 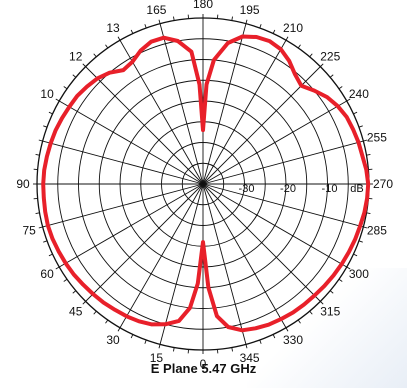 I want to click on angle-tick-label: 270, so click(x=383, y=184).